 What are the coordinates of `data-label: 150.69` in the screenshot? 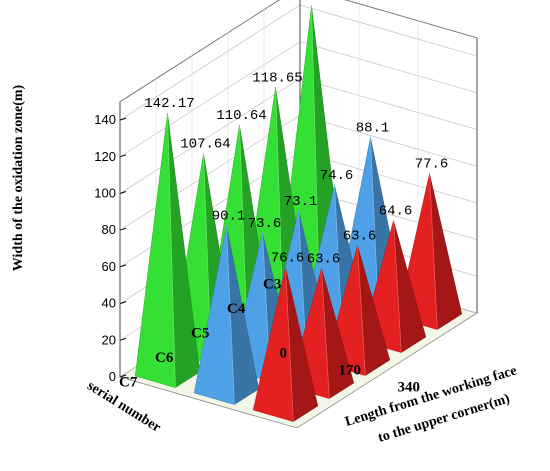 It's located at (313, 2).